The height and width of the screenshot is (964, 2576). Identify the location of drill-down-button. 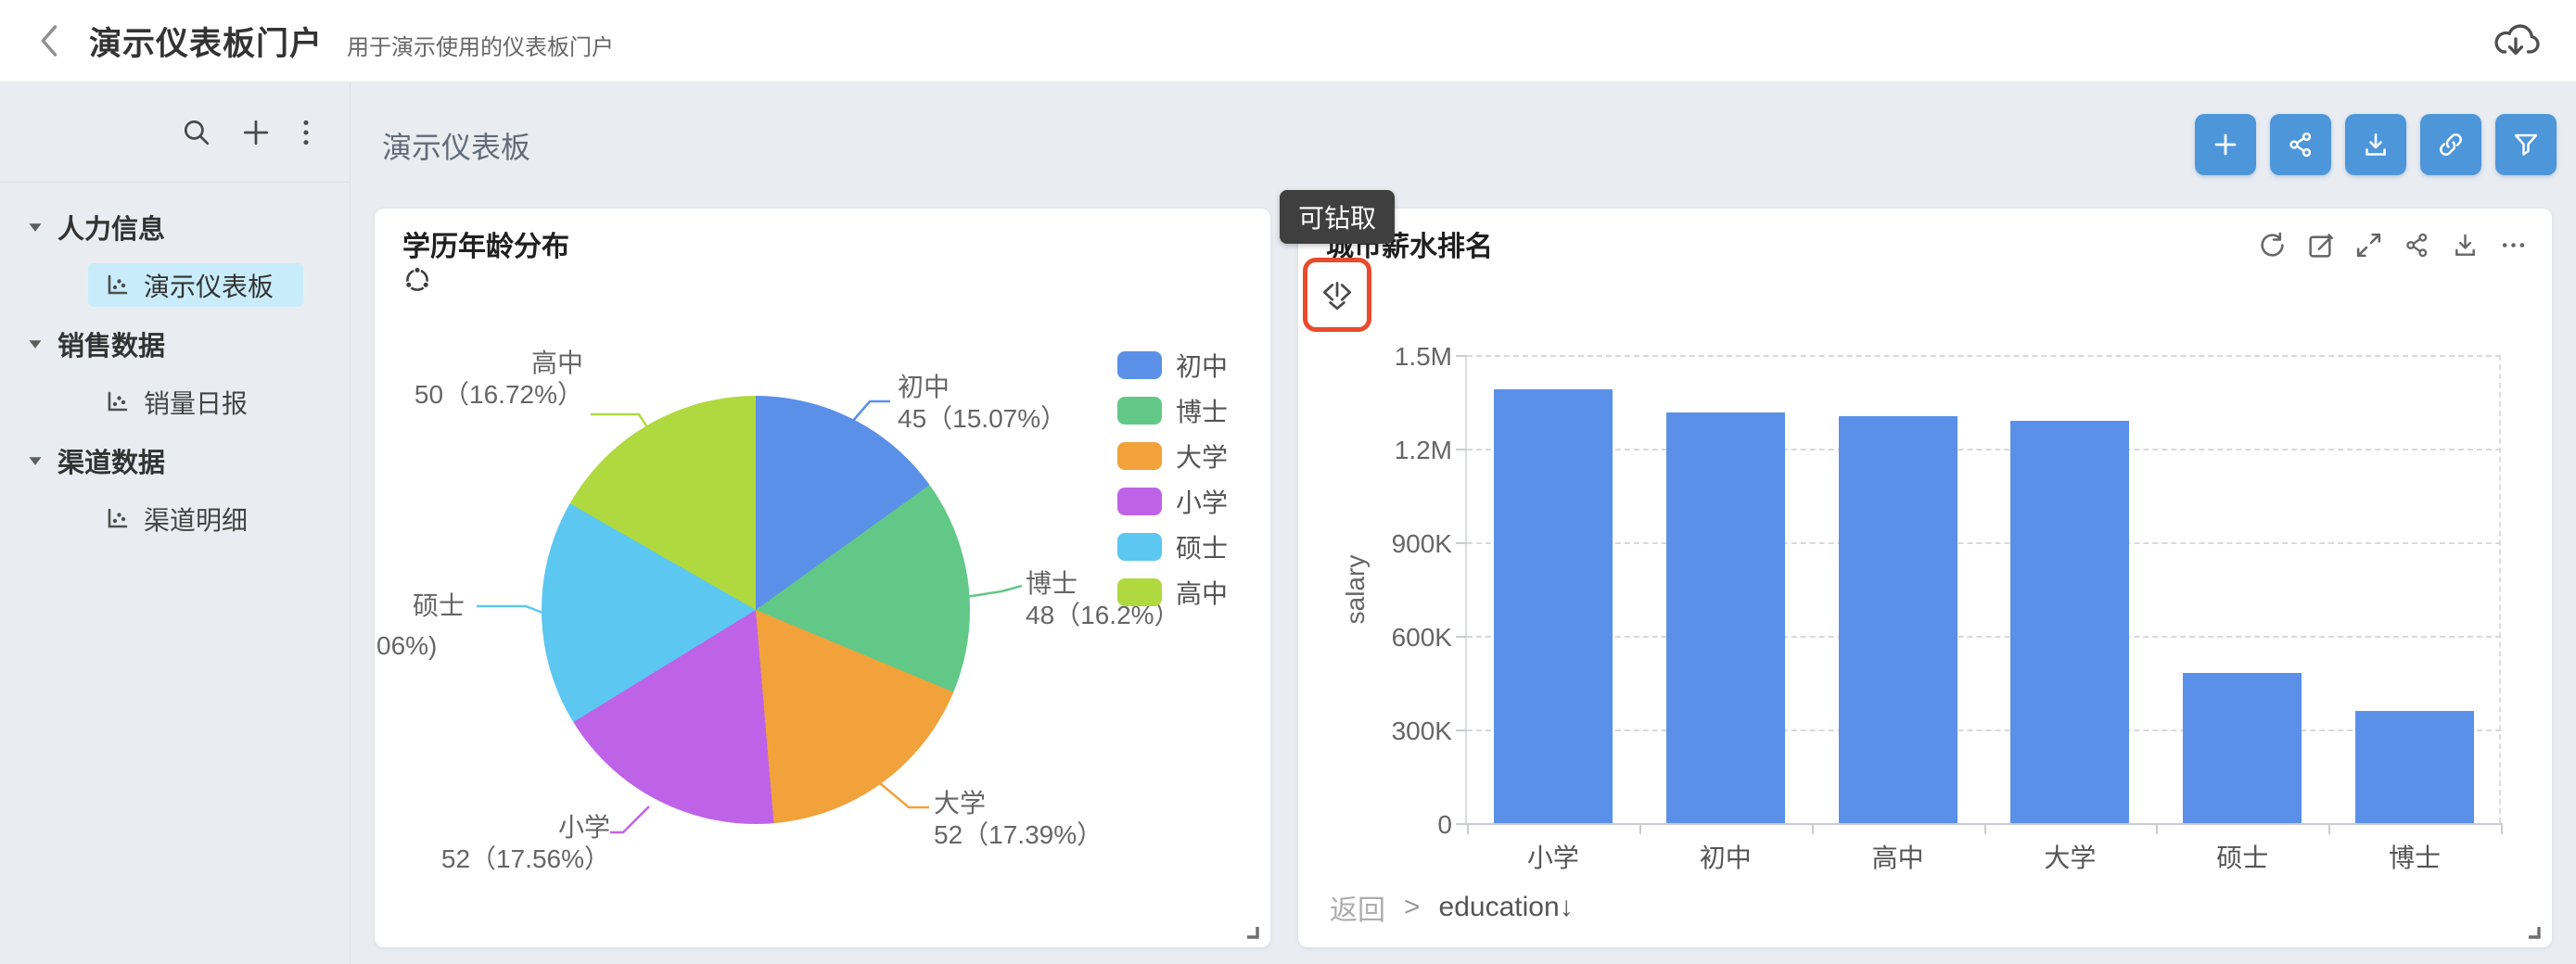
(1337, 295).